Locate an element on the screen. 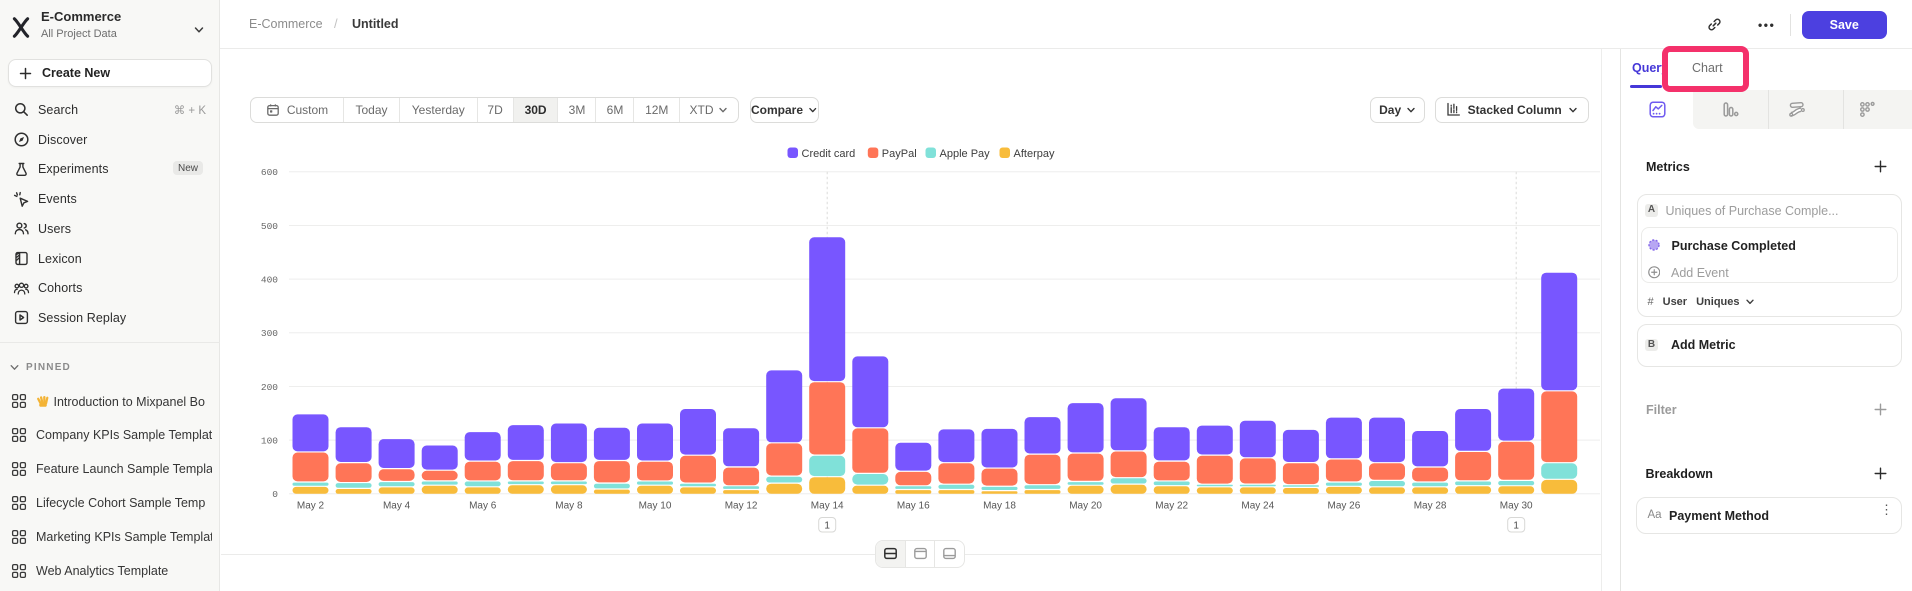 This screenshot has width=1912, height=591. svg-text: May 28 is located at coordinates (1430, 506).